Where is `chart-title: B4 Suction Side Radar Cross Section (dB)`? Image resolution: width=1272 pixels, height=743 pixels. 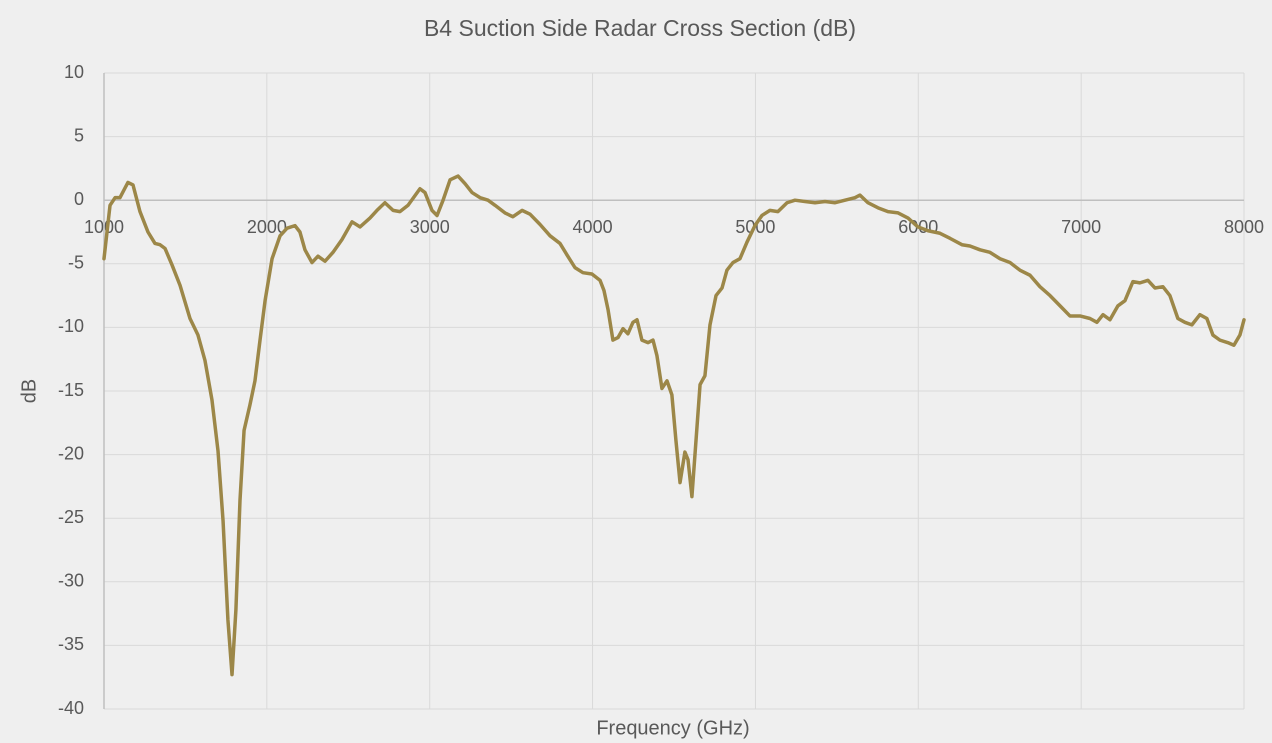 chart-title: B4 Suction Side Radar Cross Section (dB) is located at coordinates (640, 28).